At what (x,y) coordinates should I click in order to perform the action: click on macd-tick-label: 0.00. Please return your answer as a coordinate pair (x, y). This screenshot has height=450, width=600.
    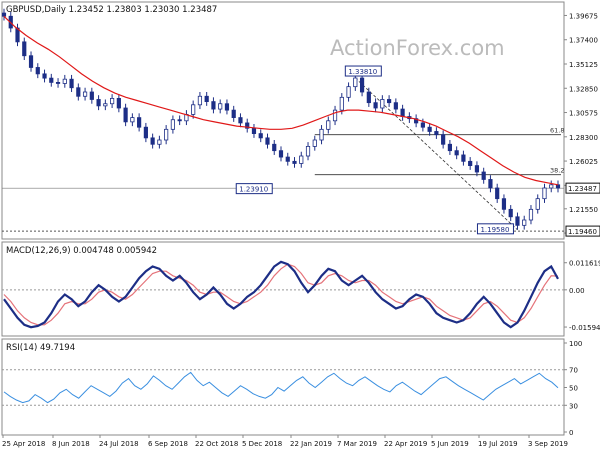
    Looking at the image, I should click on (577, 291).